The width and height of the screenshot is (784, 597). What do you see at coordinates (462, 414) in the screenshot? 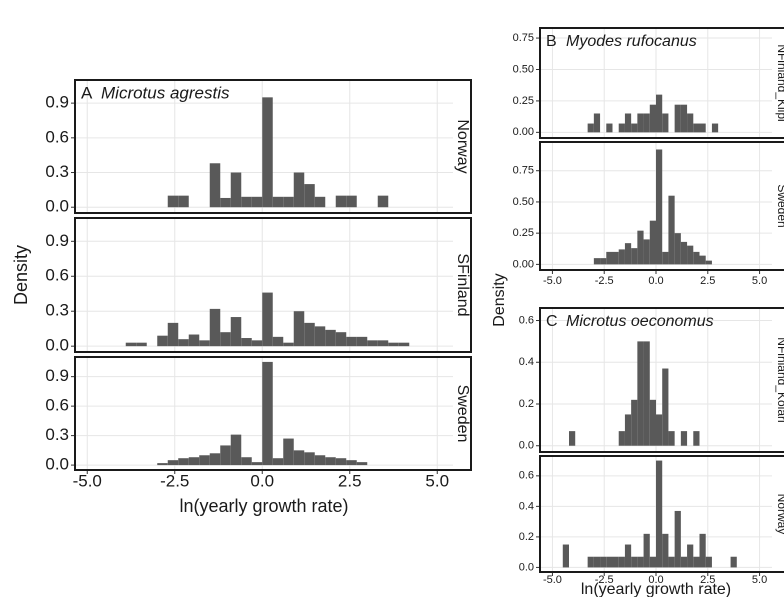
I see `strip-label: Sweden` at bounding box center [462, 414].